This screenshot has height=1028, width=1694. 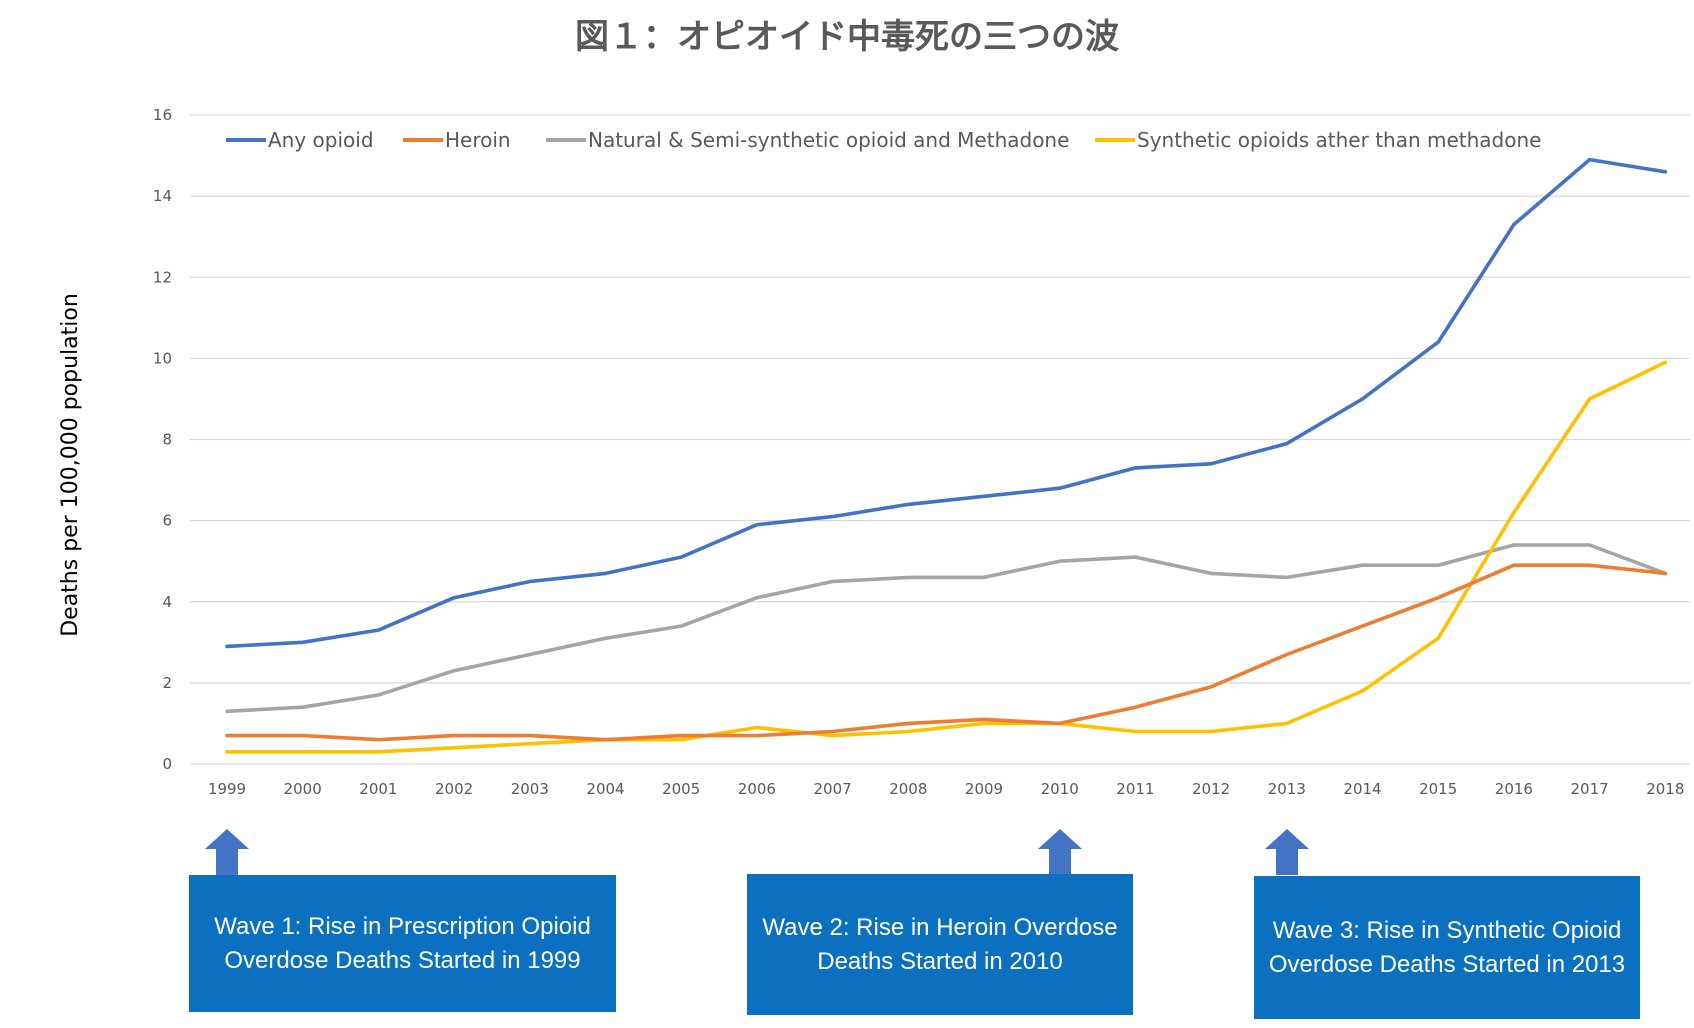 What do you see at coordinates (378, 789) in the screenshot?
I see `x-tick-label: 2001` at bounding box center [378, 789].